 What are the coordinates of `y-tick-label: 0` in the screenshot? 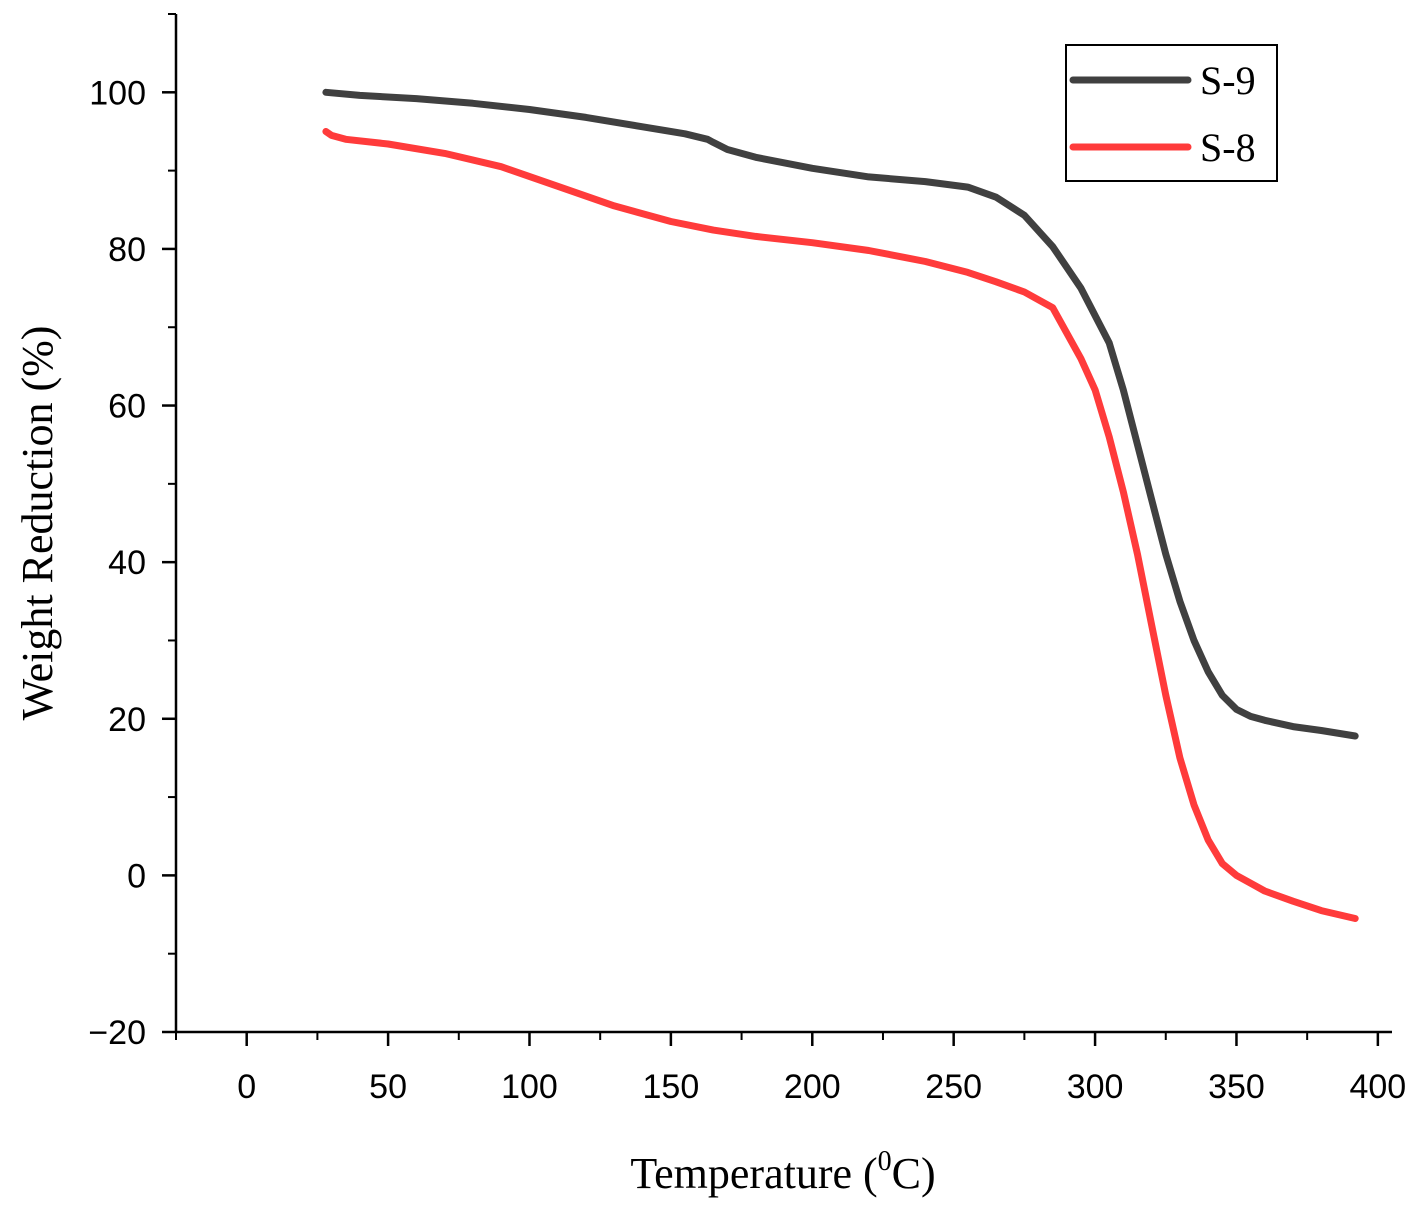 It's located at (136, 876).